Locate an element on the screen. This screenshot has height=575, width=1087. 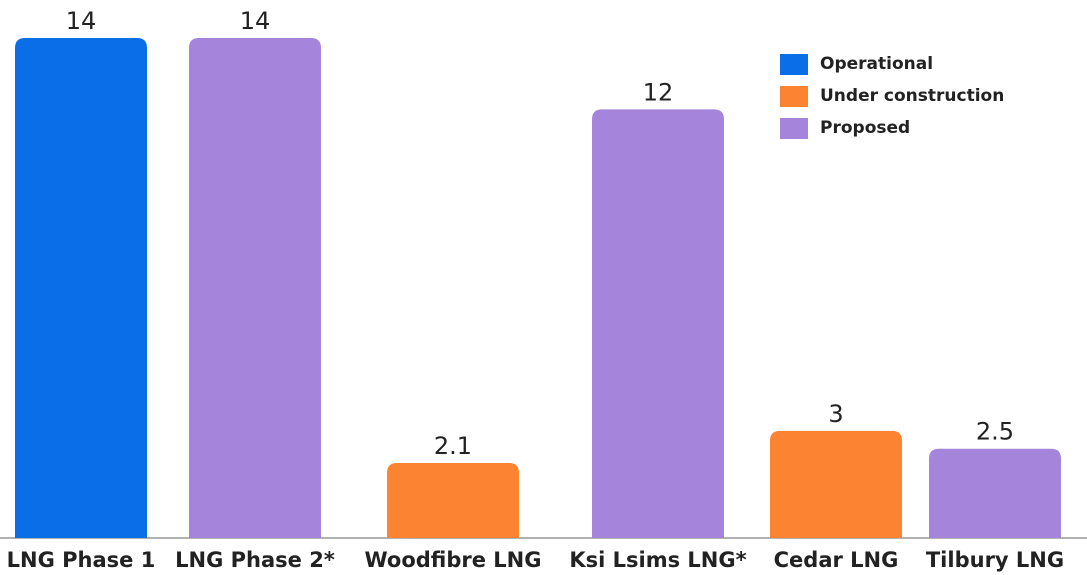
value-label: 12 is located at coordinates (658, 92).